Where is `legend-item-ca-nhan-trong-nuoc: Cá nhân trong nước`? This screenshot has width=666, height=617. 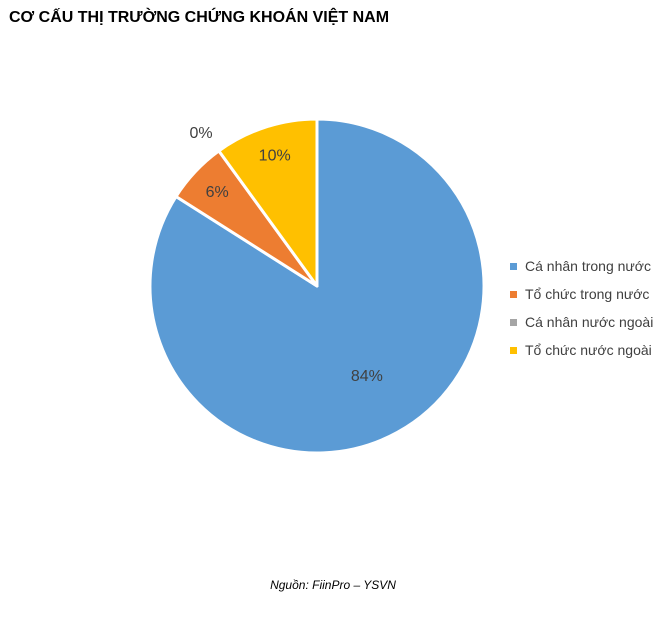 legend-item-ca-nhan-trong-nuoc: Cá nhân trong nước is located at coordinates (581, 266).